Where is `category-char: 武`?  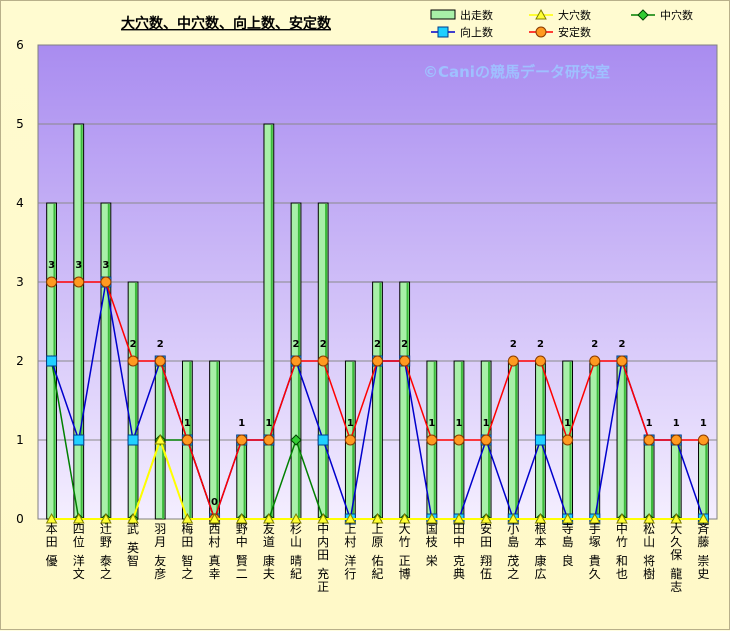 category-char: 武 is located at coordinates (133, 529).